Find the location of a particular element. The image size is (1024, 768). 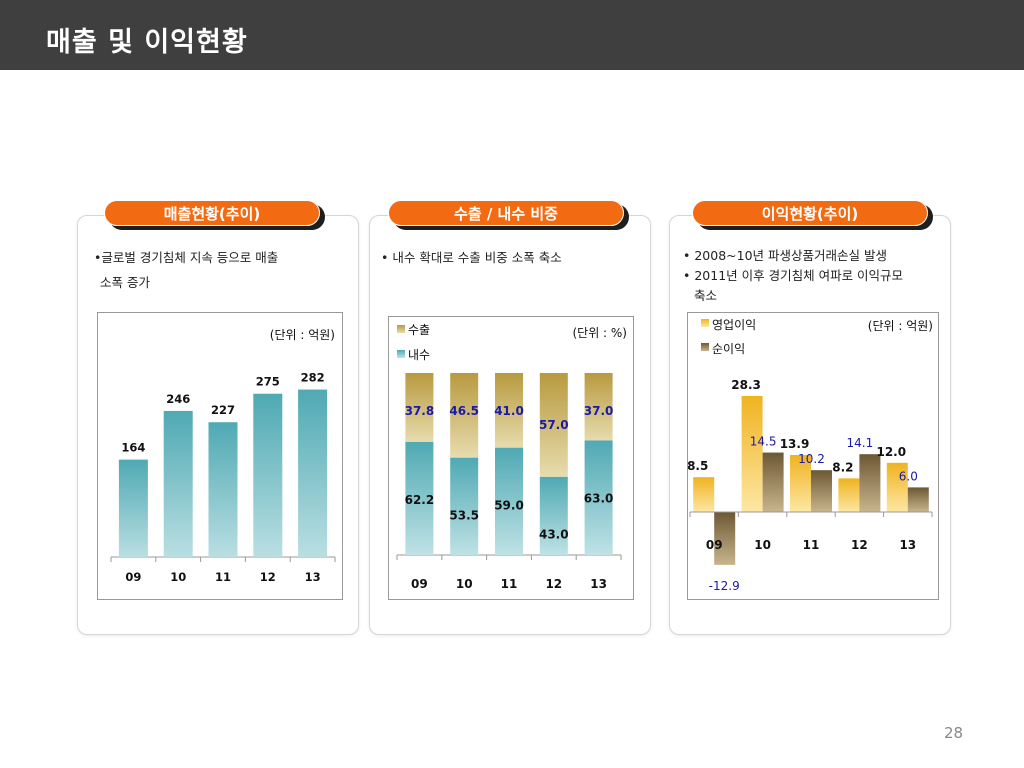

panel-header-export: 수출 / 내수 비중 is located at coordinates (506, 213).